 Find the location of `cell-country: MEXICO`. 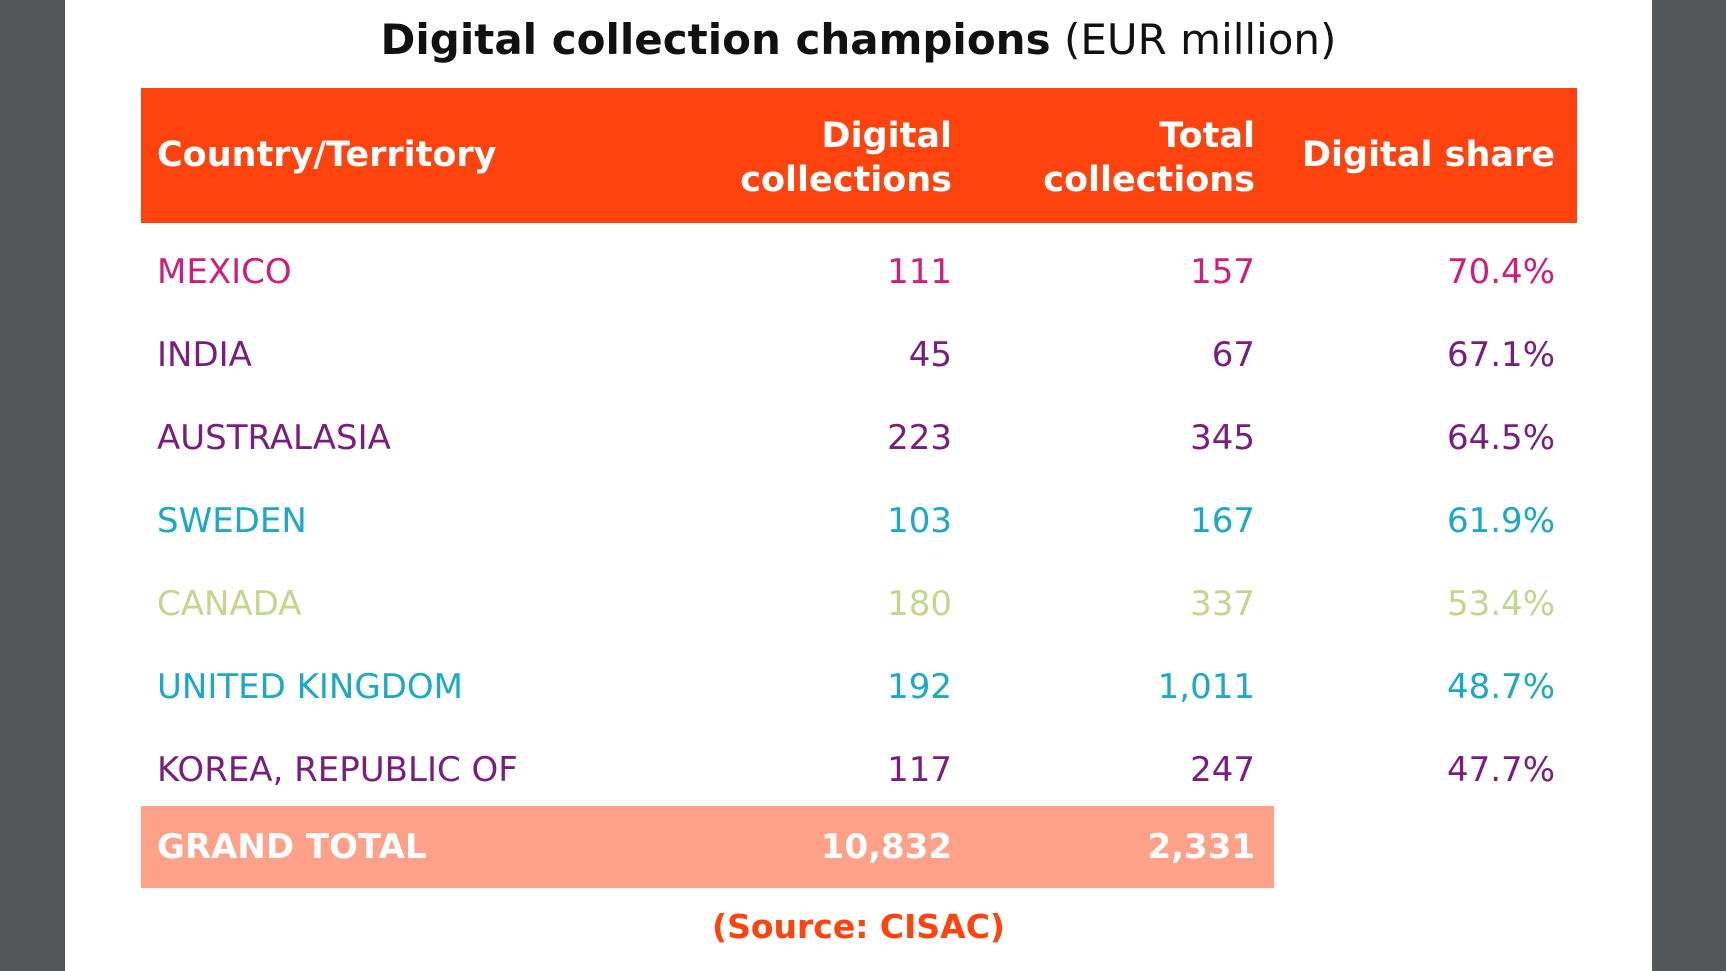

cell-country: MEXICO is located at coordinates (224, 272).